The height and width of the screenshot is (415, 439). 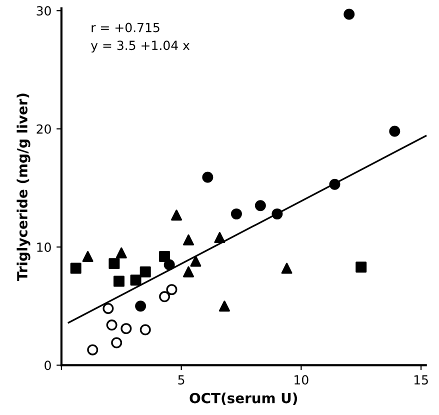 I want to click on x-tick-label: 15, so click(x=421, y=380).